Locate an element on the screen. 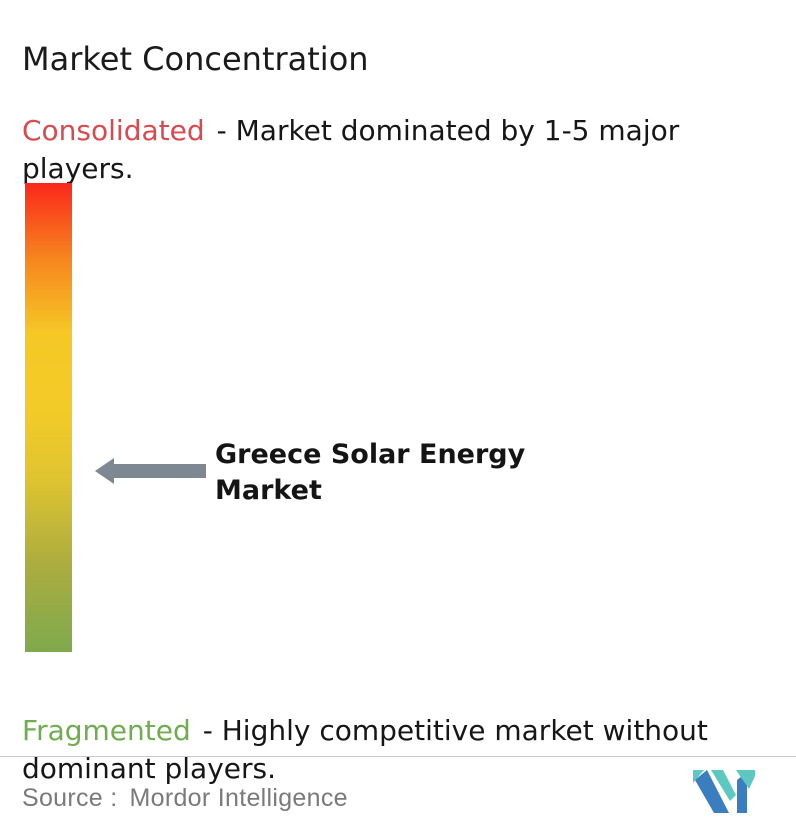  source-line: Source : Mordor Intelligence is located at coordinates (185, 798).